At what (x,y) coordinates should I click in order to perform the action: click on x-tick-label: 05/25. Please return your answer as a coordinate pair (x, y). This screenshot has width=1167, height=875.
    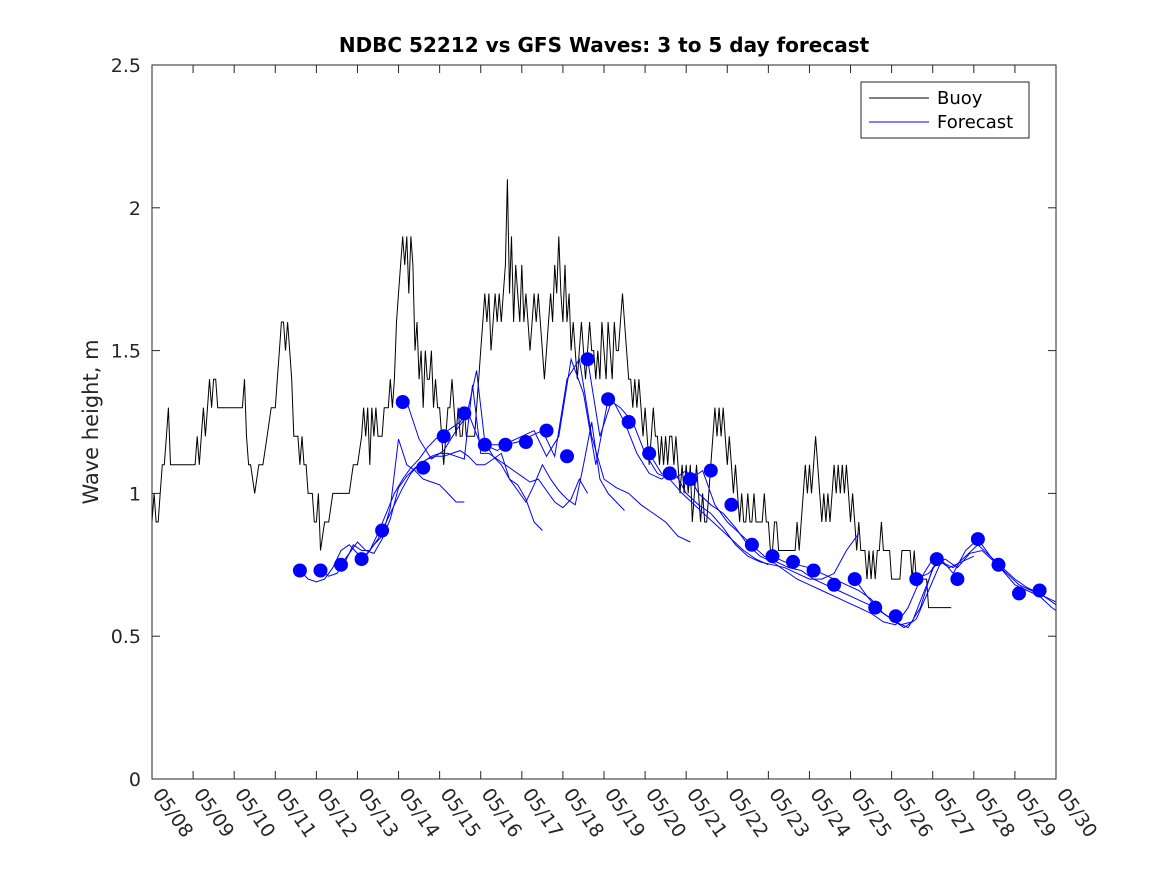
    Looking at the image, I should click on (870, 812).